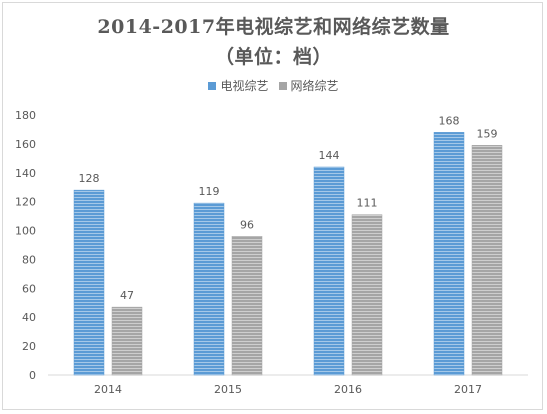 Image resolution: width=547 pixels, height=414 pixels. What do you see at coordinates (449, 254) in the screenshot?
I see `bar-tv-2017` at bounding box center [449, 254].